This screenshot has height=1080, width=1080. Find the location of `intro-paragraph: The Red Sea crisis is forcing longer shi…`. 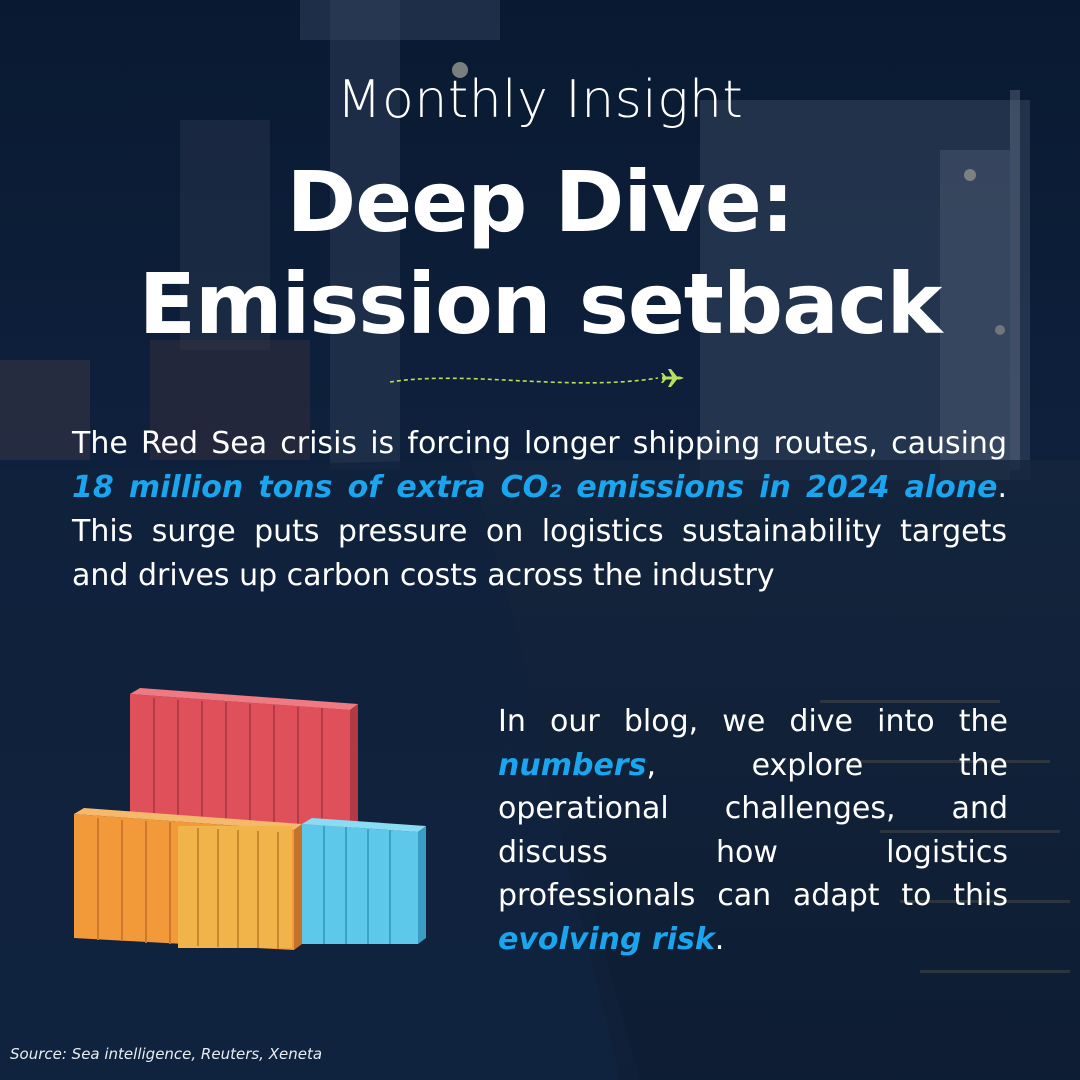

intro-paragraph: The Red Sea crisis is forcing longer shi… is located at coordinates (539, 510).